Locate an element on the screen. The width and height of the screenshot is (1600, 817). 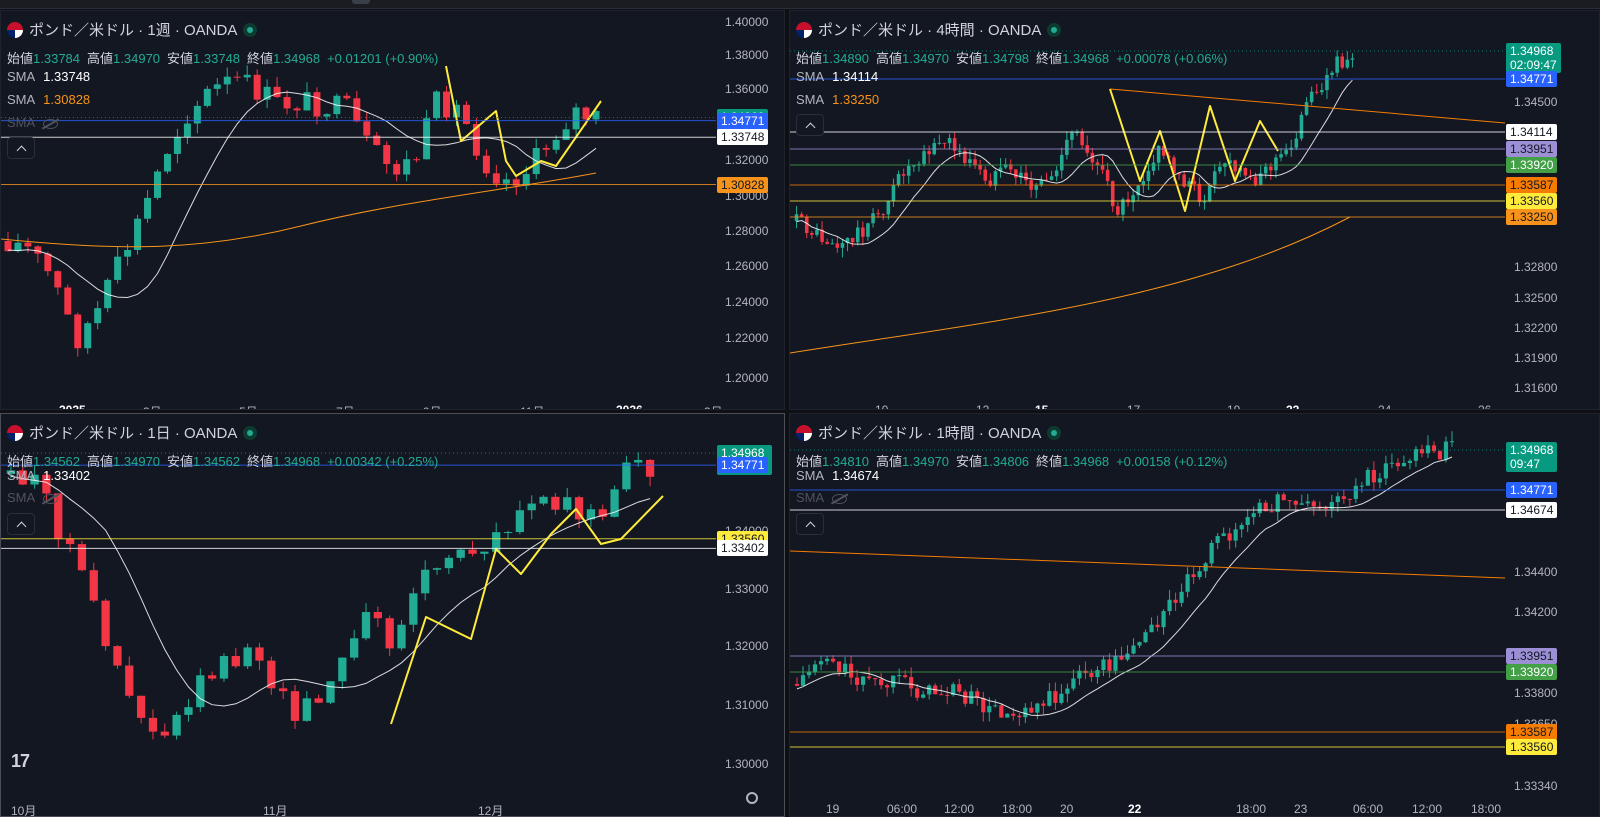
price-tag: 1.33748 is located at coordinates (743, 137).